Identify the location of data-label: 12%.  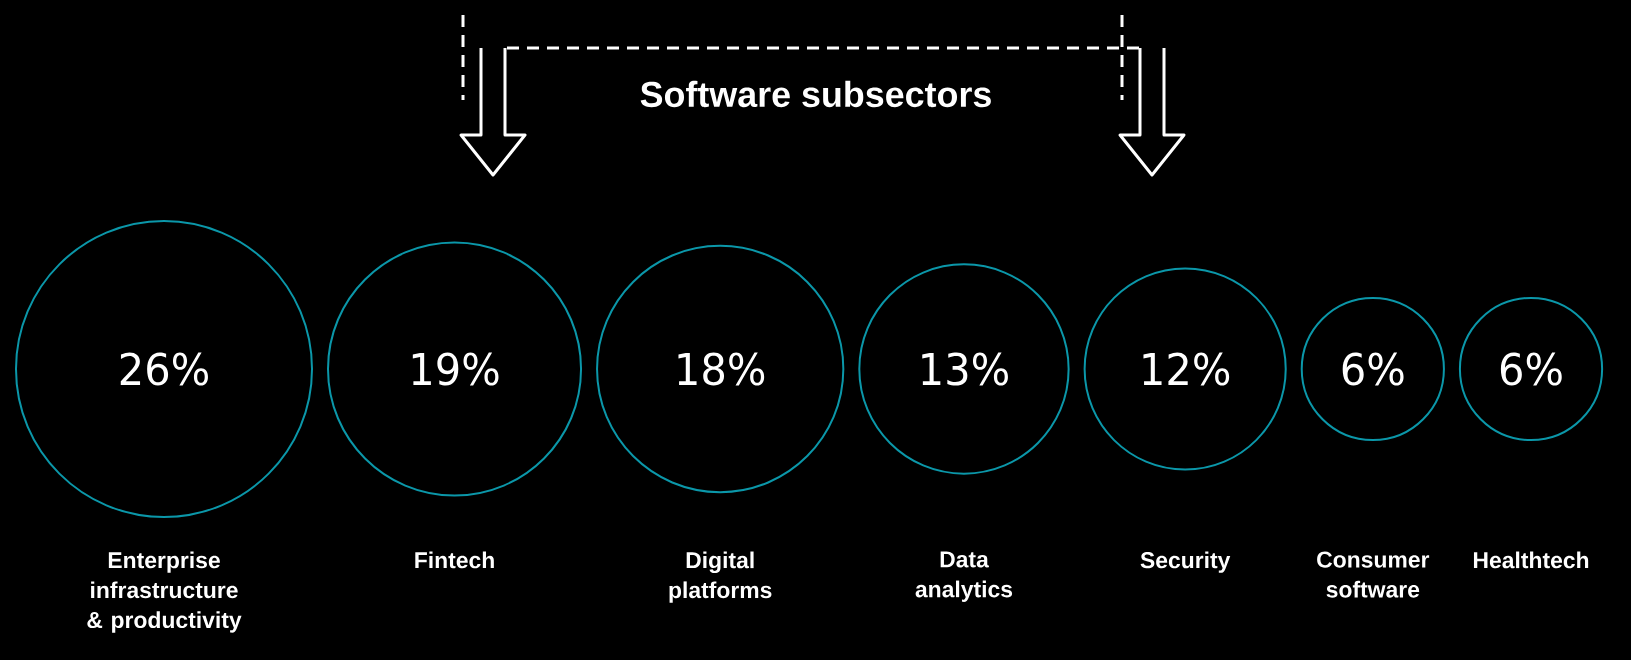
(1186, 369).